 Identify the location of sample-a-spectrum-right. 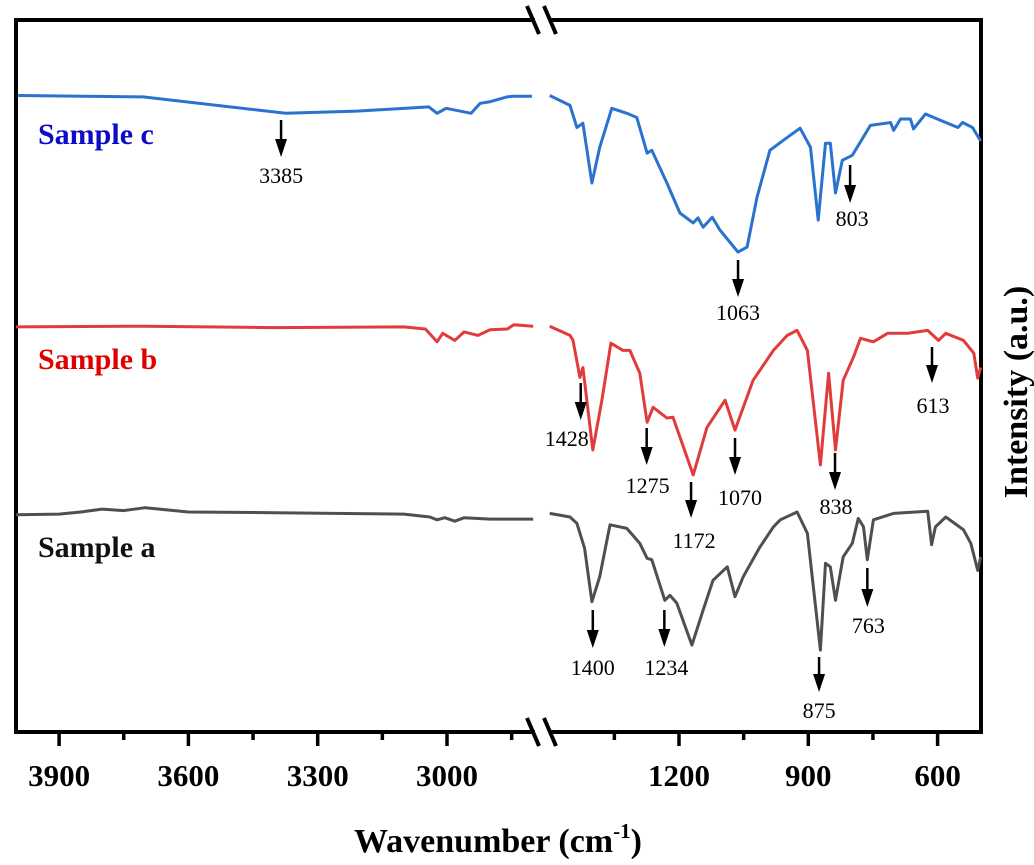
(766, 580).